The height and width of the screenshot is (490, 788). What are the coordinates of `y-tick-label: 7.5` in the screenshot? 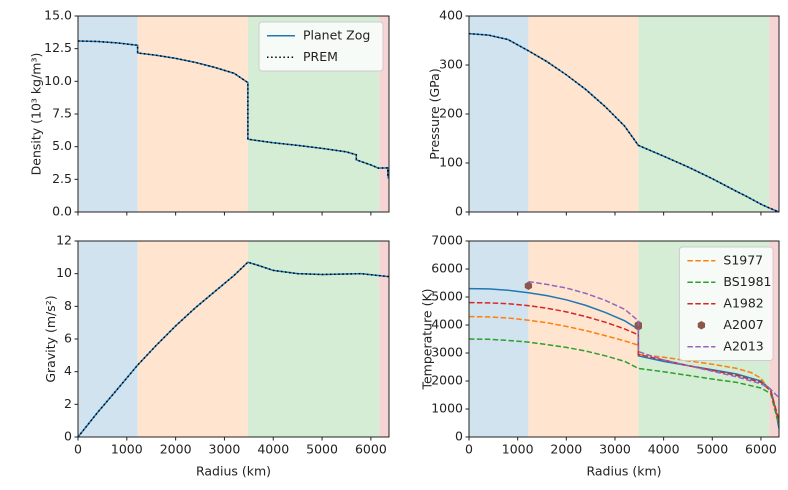 It's located at (62, 113).